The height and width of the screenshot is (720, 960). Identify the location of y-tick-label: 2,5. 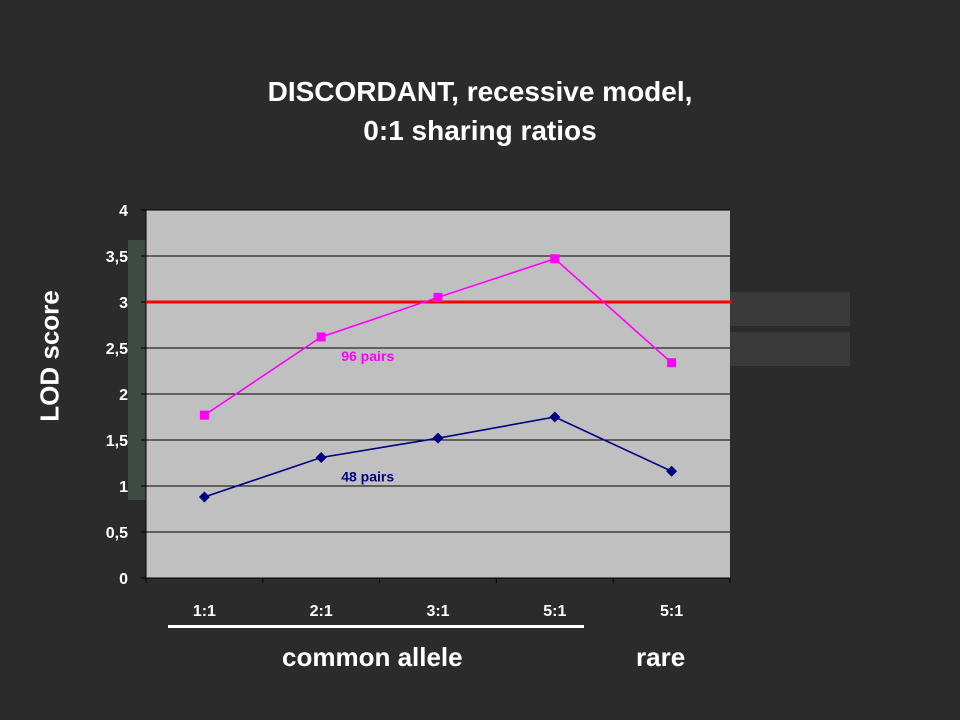
(117, 349).